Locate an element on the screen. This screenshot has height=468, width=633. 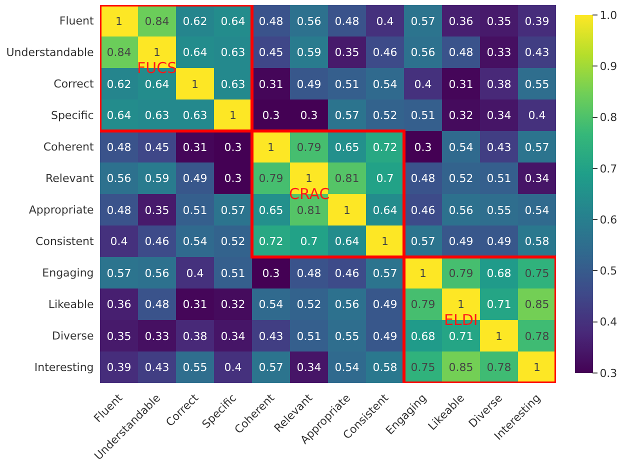
data-label: 0.36 is located at coordinates (119, 304).